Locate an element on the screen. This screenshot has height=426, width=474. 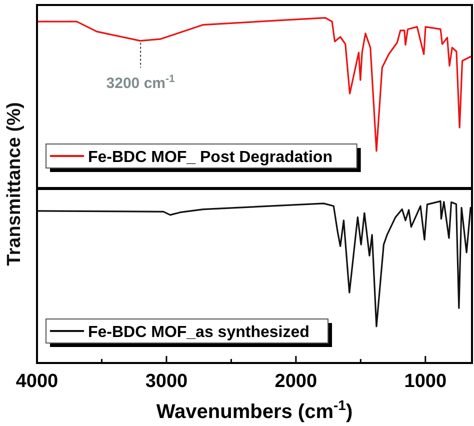
legend-label: Fe-BDC MOF_ Post Degradation is located at coordinates (210, 157).